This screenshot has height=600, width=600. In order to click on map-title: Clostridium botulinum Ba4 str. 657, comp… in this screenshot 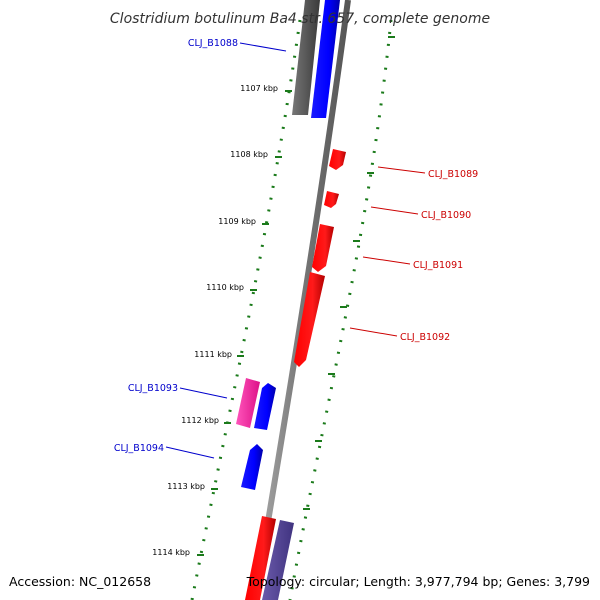, I will do `click(300, 19)`.